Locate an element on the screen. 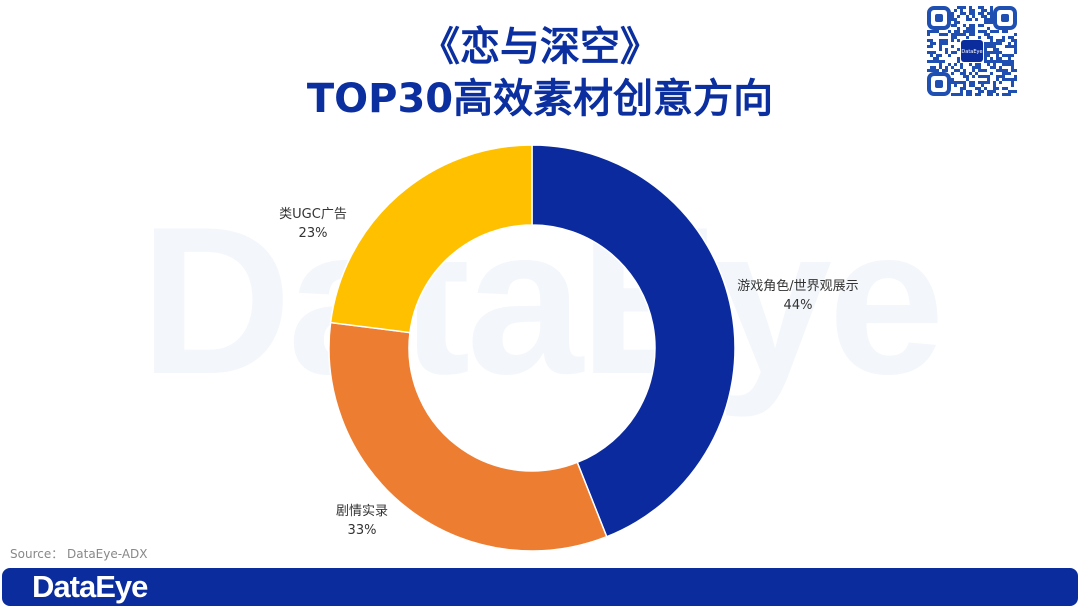 The width and height of the screenshot is (1080, 608). svg-text: DataEye is located at coordinates (971, 52).